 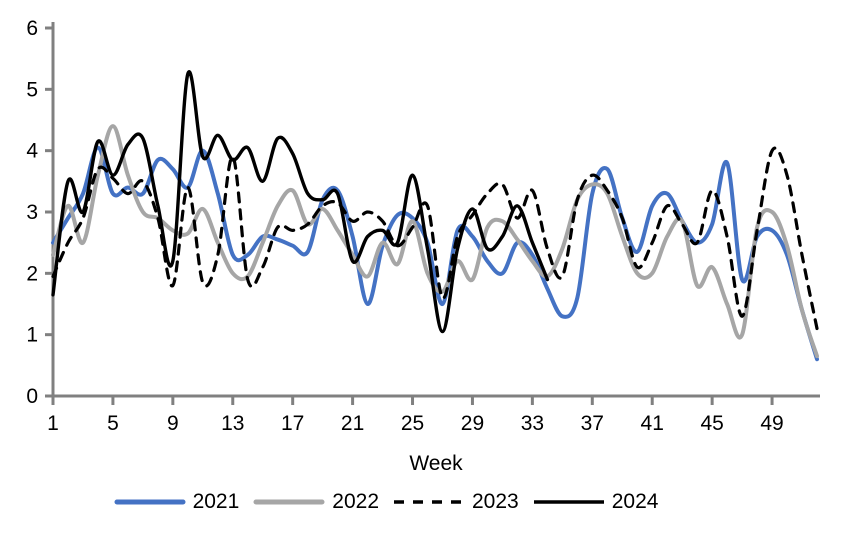 I want to click on y-tick-label: 5, so click(x=32, y=89).